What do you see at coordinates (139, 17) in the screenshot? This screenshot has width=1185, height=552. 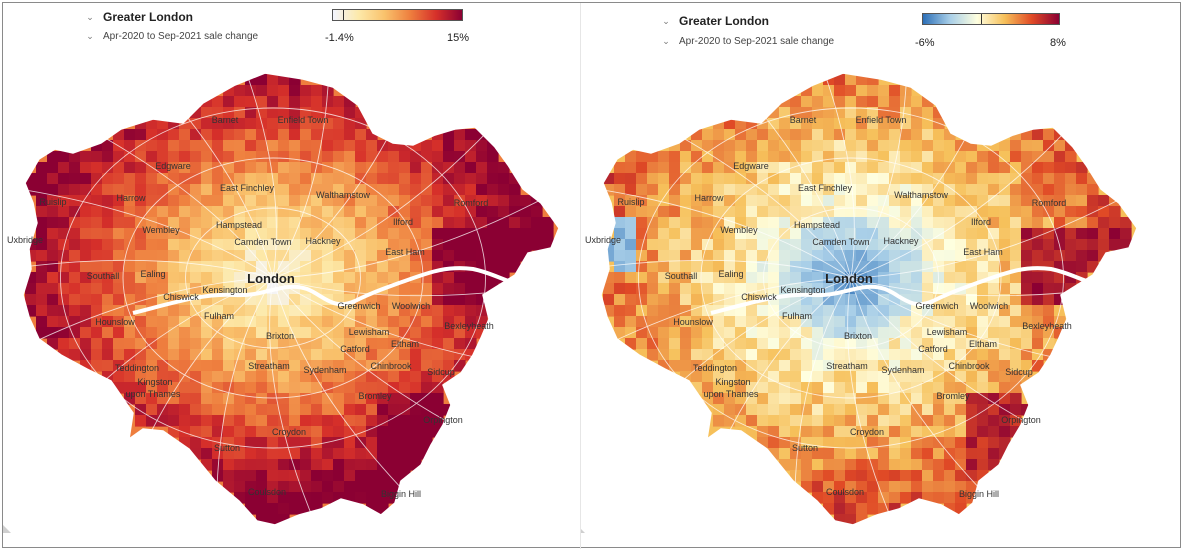 I see `region-selector-left: ⌄ Greater London` at bounding box center [139, 17].